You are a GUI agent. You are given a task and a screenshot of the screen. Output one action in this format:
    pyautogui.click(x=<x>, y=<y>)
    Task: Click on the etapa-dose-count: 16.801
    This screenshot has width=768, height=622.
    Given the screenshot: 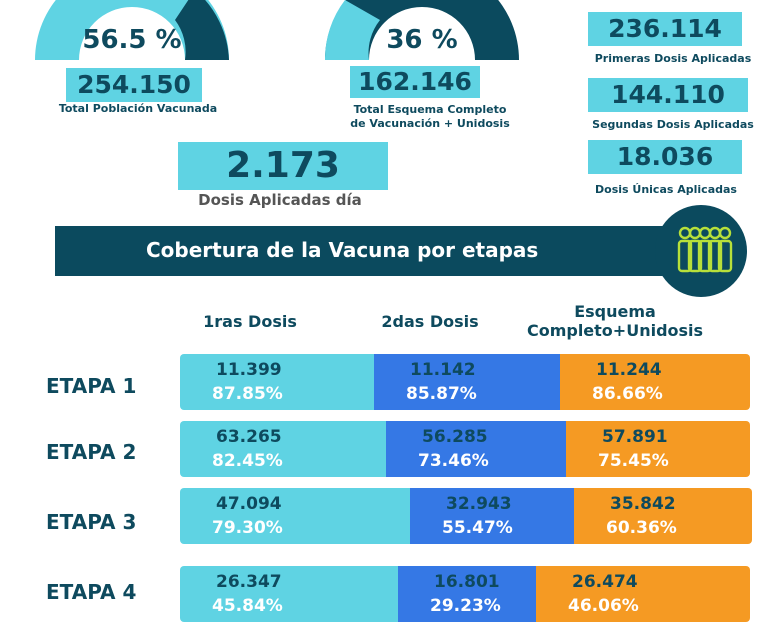 What is the action you would take?
    pyautogui.click(x=467, y=582)
    